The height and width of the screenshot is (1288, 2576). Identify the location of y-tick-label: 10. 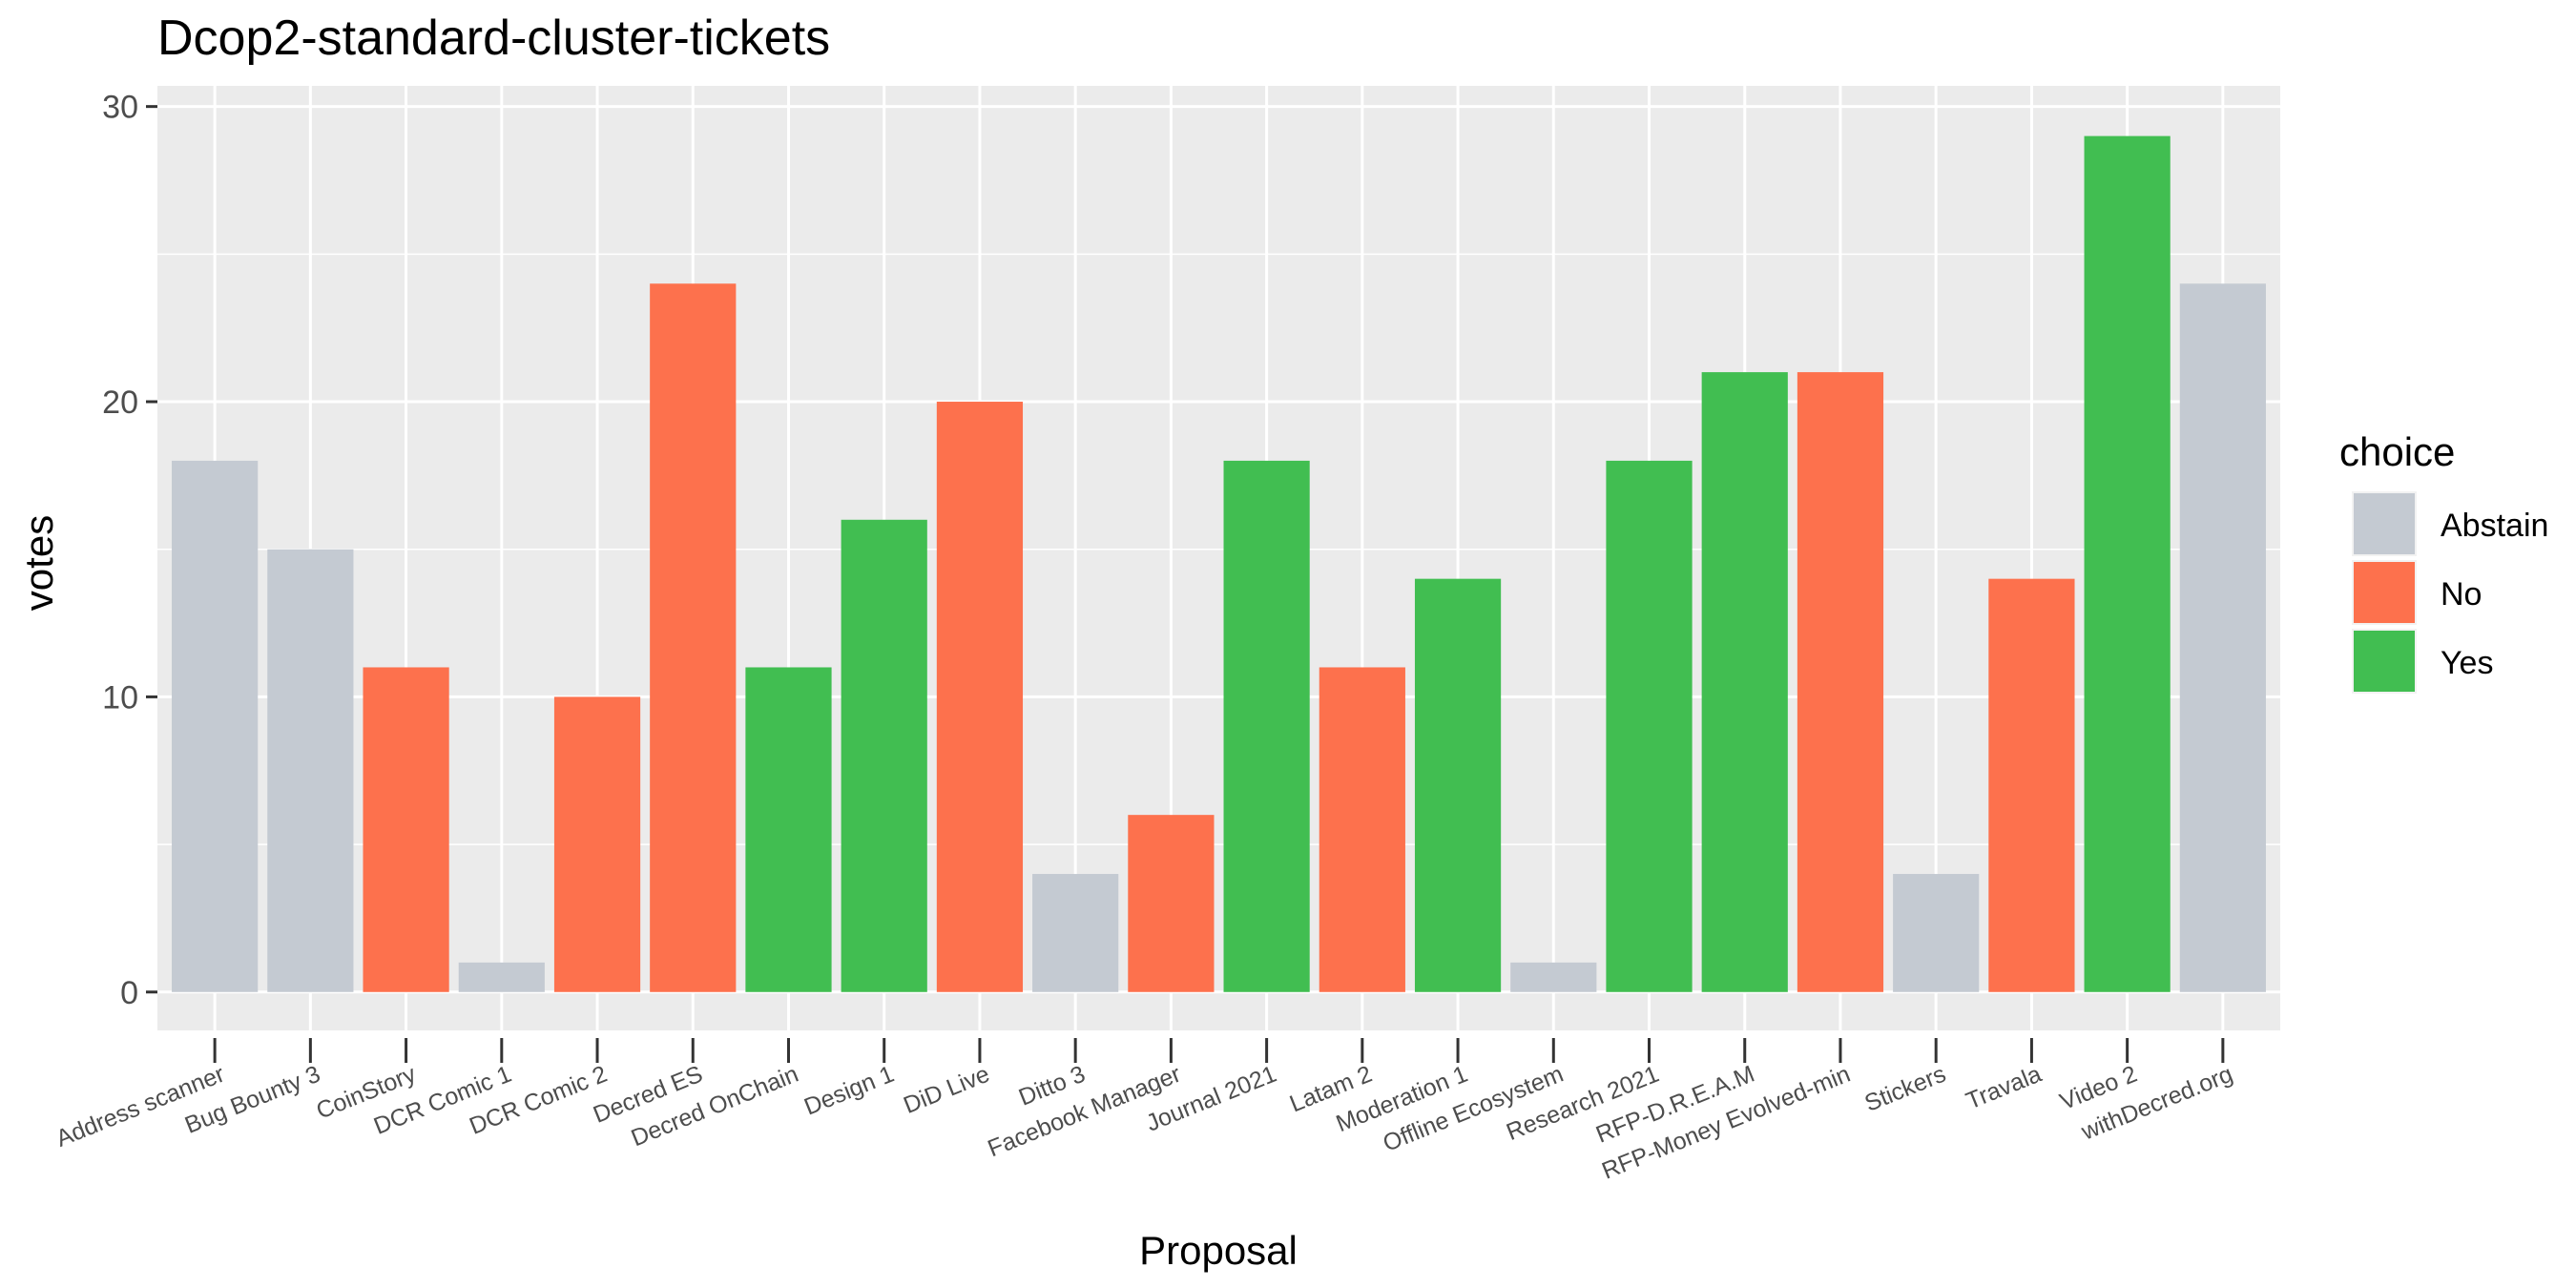
(120, 697).